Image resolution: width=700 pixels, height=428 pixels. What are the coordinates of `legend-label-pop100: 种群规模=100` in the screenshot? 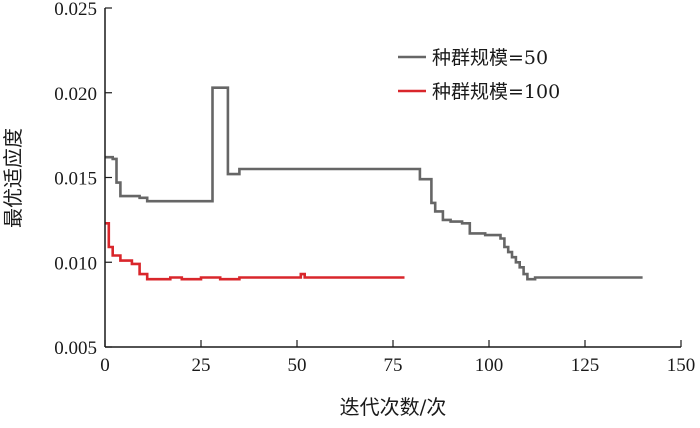 It's located at (496, 92).